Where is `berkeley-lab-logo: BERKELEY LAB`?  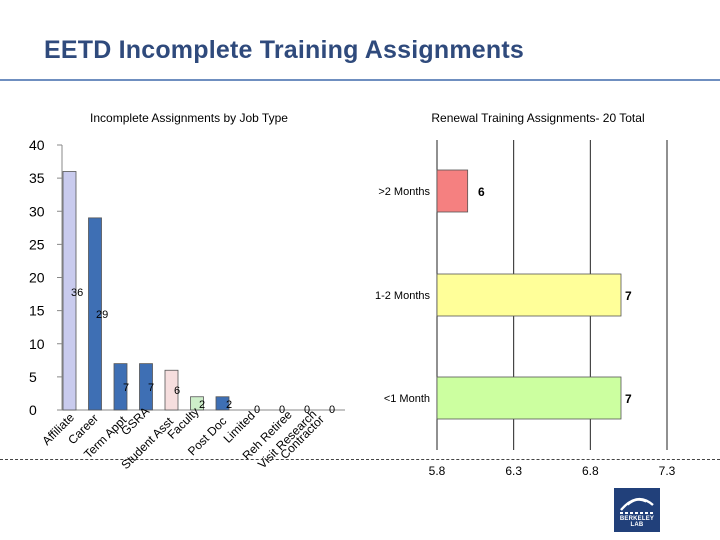
berkeley-lab-logo: BERKELEY LAB is located at coordinates (637, 510).